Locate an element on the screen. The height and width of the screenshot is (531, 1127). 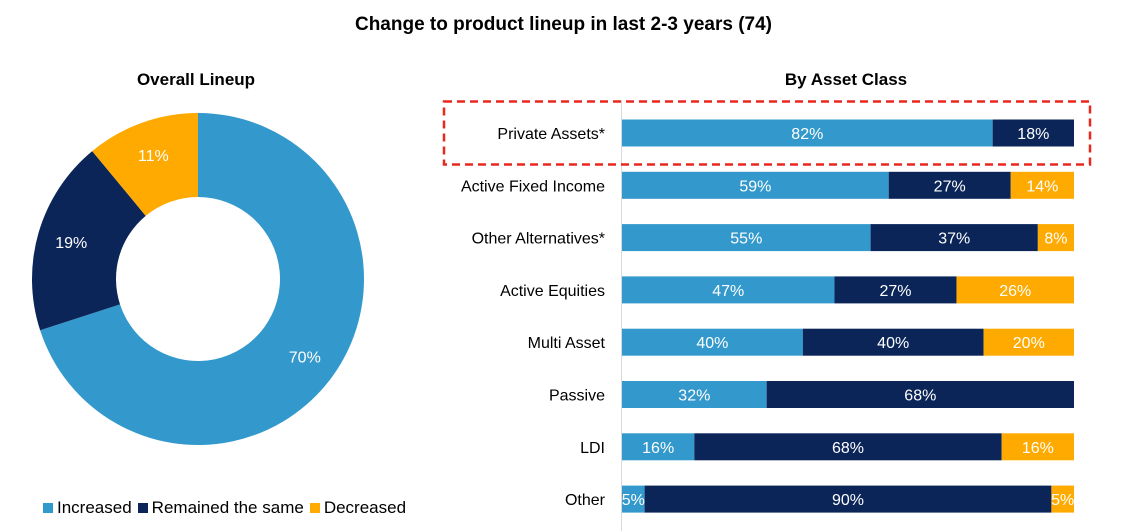
bar-label-private-assets-remained-the-same: 18% is located at coordinates (1033, 134).